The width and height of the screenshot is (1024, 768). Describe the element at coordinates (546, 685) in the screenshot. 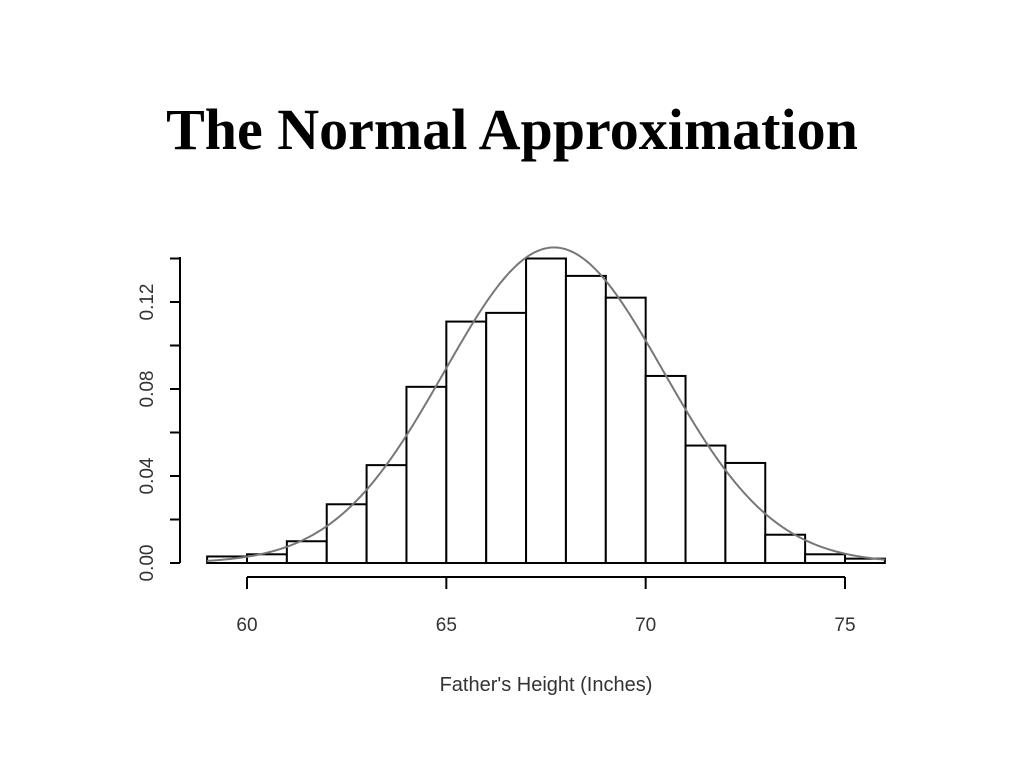

I see `x-axis-title: Father's Height (Inches)` at that location.